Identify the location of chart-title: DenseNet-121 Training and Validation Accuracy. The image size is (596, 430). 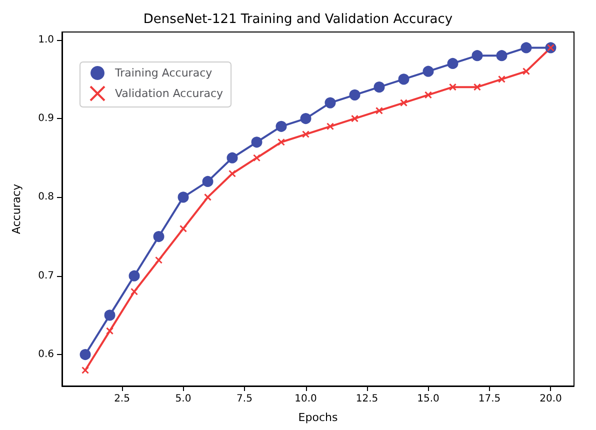
(298, 19).